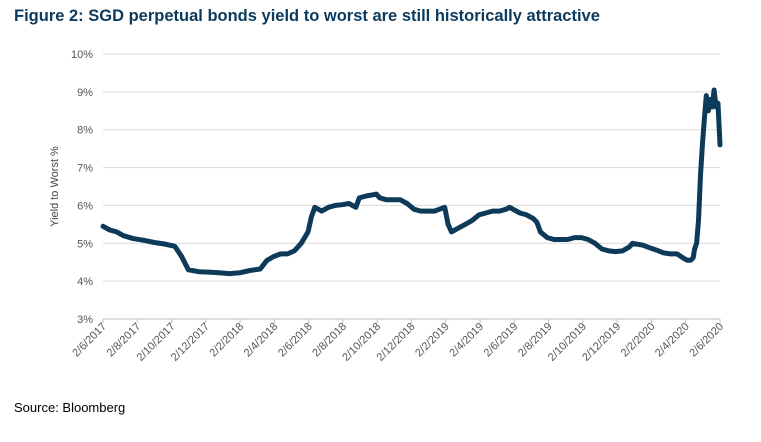 The width and height of the screenshot is (761, 442). I want to click on y-axis-ticks: 3% 4% 5% 6% 7% 8% 9% 10%, so click(82, 187).